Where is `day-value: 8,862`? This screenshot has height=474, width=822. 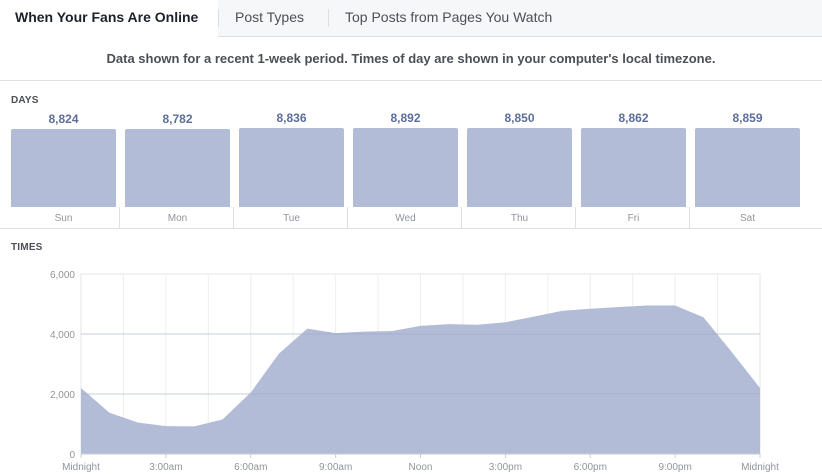
day-value: 8,862 is located at coordinates (633, 118).